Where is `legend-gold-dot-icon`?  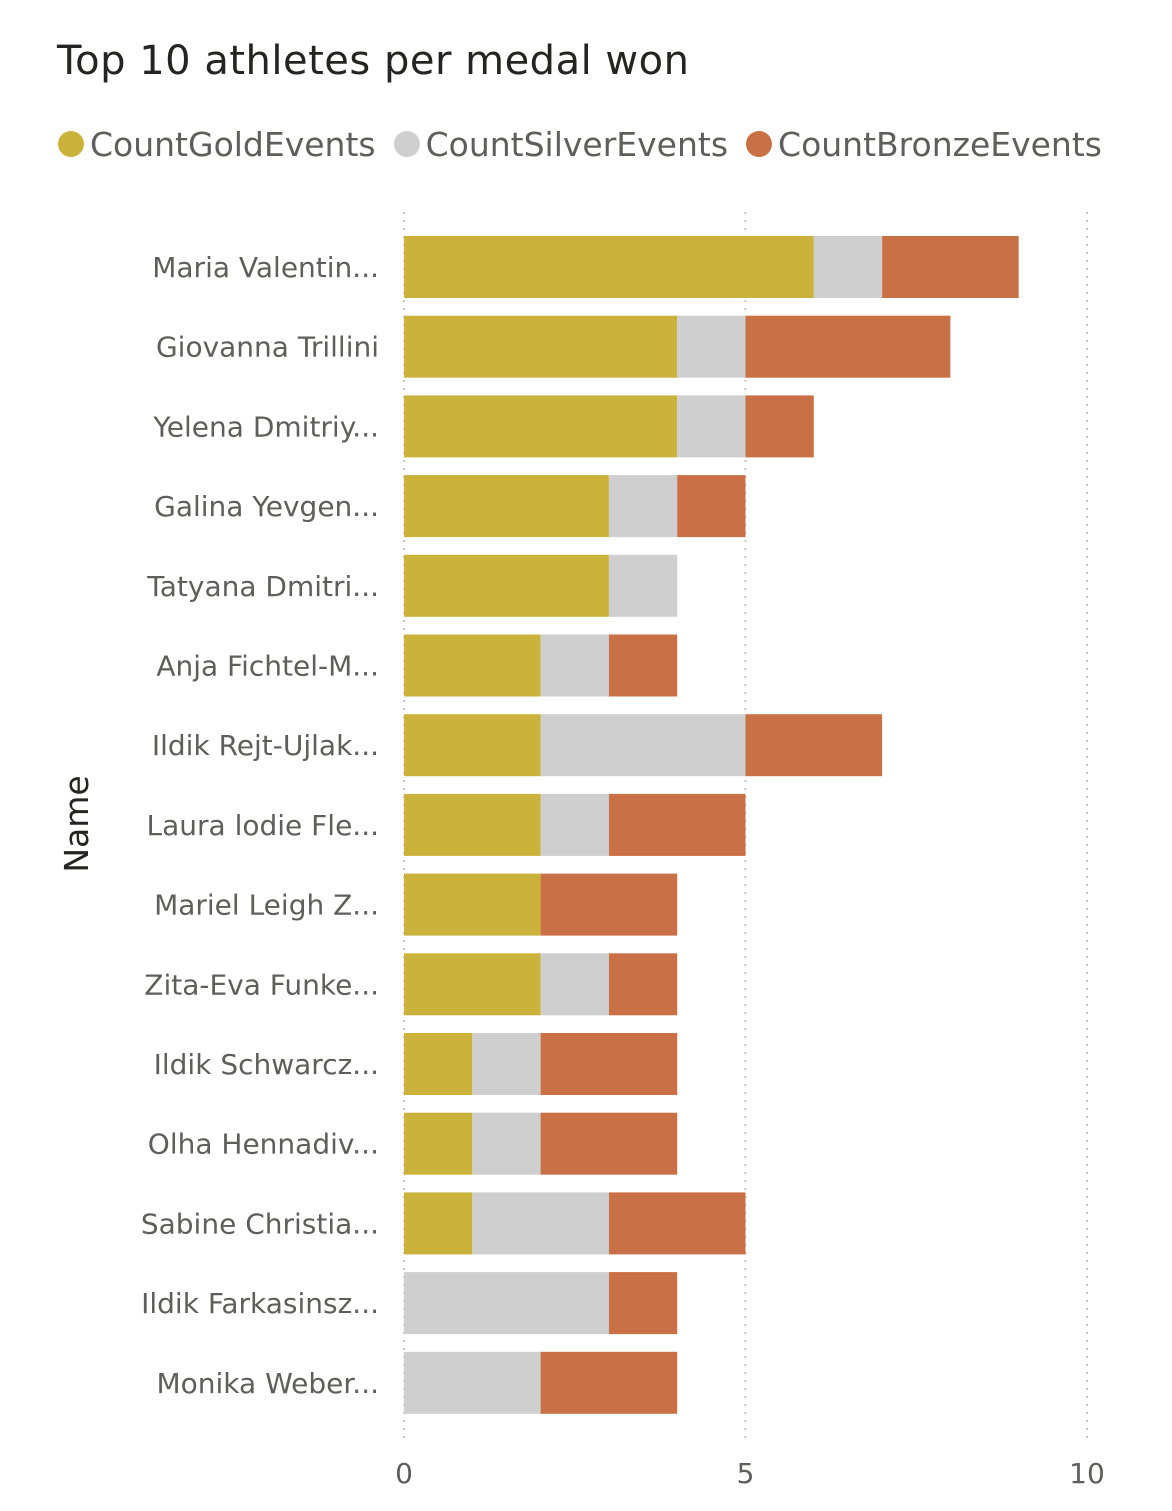 legend-gold-dot-icon is located at coordinates (71, 144).